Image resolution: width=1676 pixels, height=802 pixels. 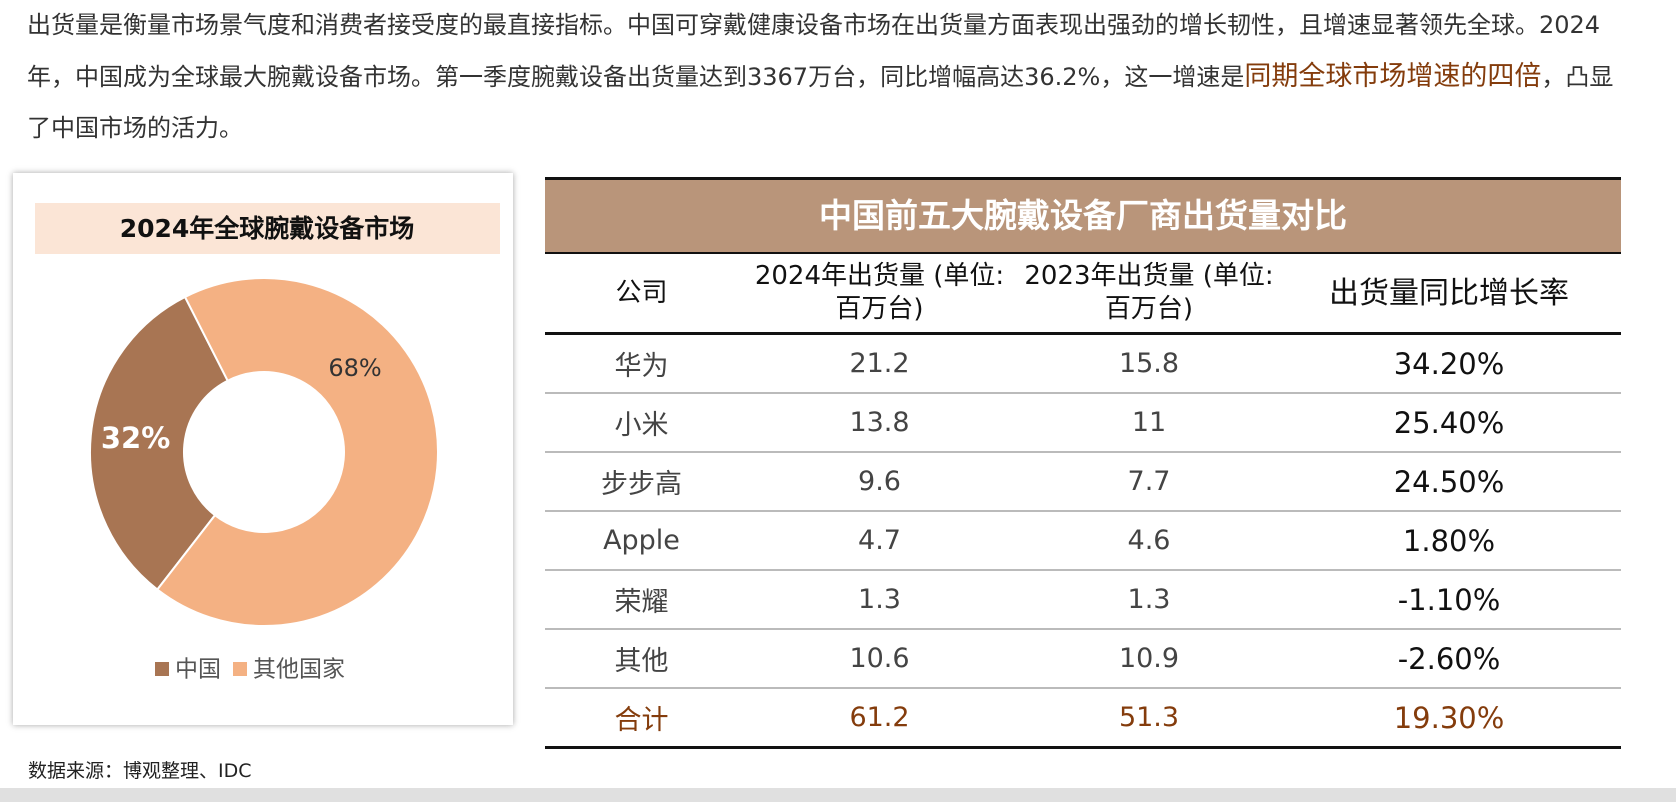 What do you see at coordinates (641, 659) in the screenshot?
I see `table-cell: 其他` at bounding box center [641, 659].